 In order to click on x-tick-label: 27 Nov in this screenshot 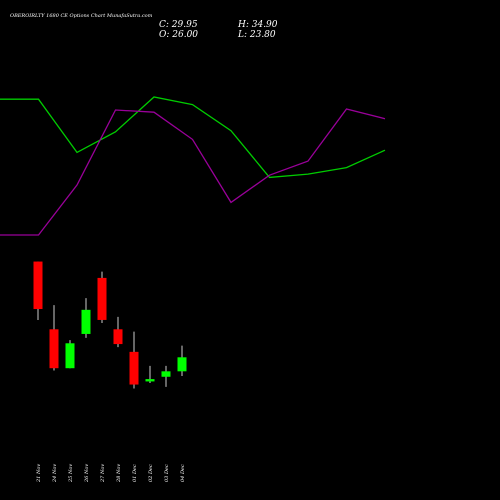, I will do `click(103, 473)`.